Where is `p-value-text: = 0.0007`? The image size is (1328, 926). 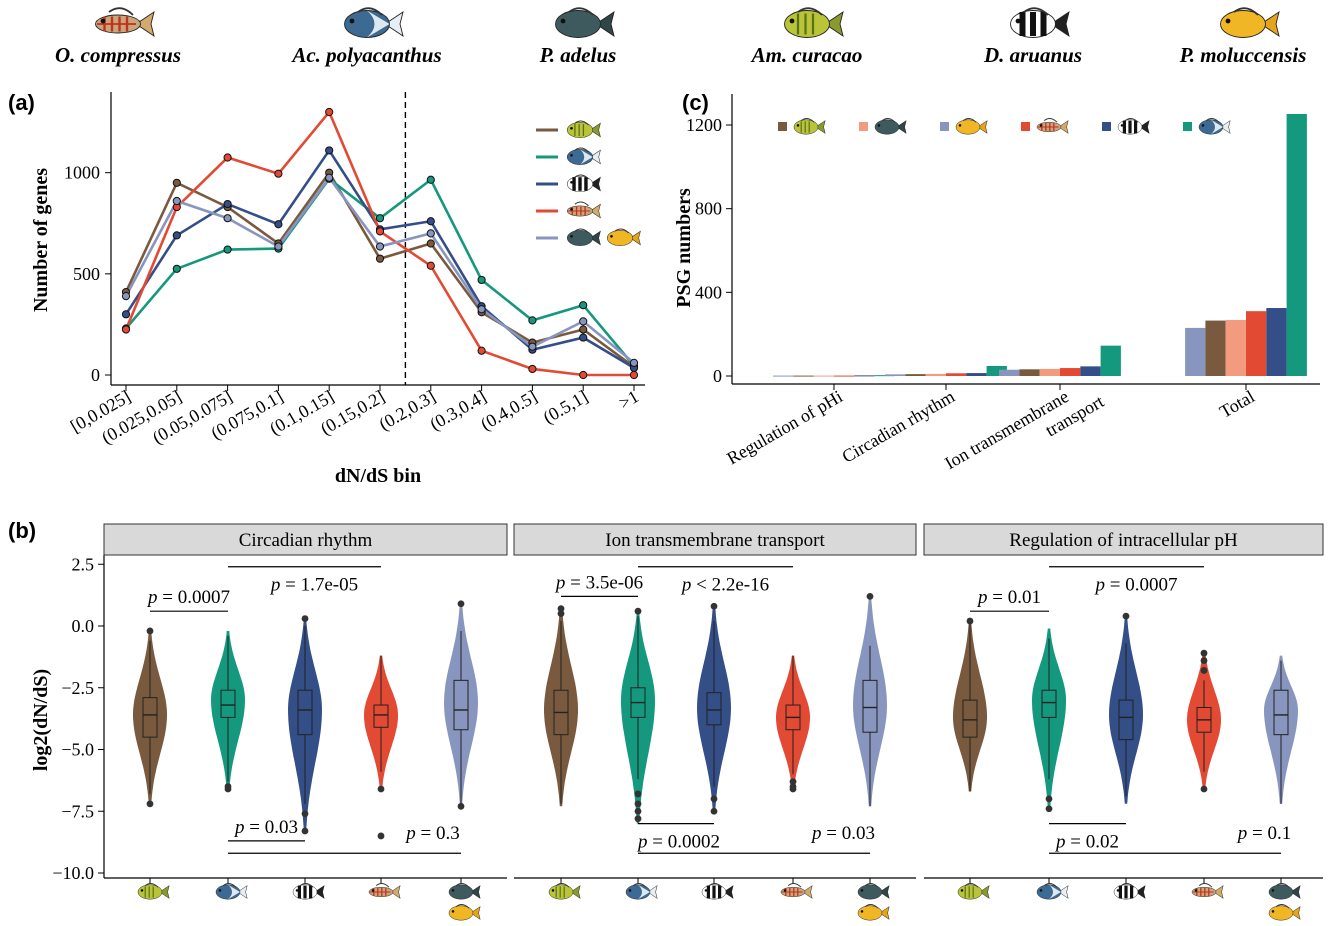
p-value-text: = 0.0007 is located at coordinates (1141, 585).